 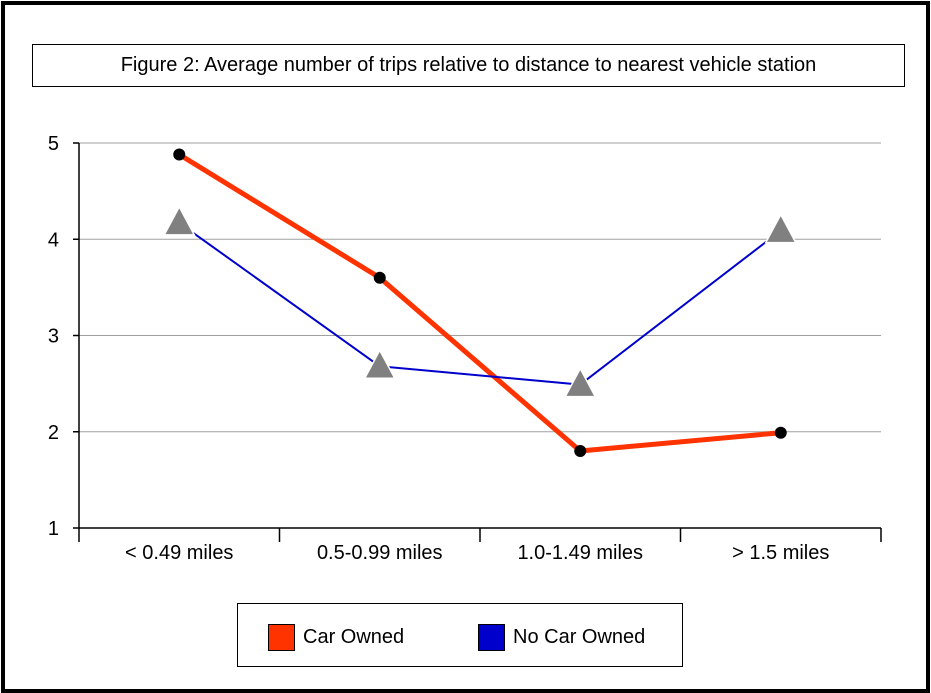 I want to click on legend-label-car-owned: Car Owned, so click(x=354, y=637).